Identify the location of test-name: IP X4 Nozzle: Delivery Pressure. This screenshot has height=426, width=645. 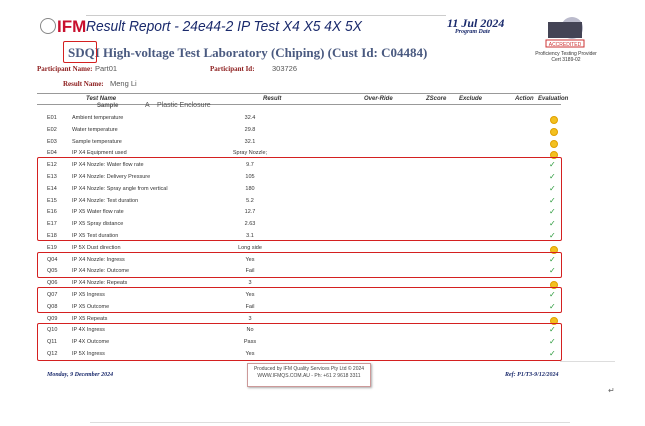
(111, 177).